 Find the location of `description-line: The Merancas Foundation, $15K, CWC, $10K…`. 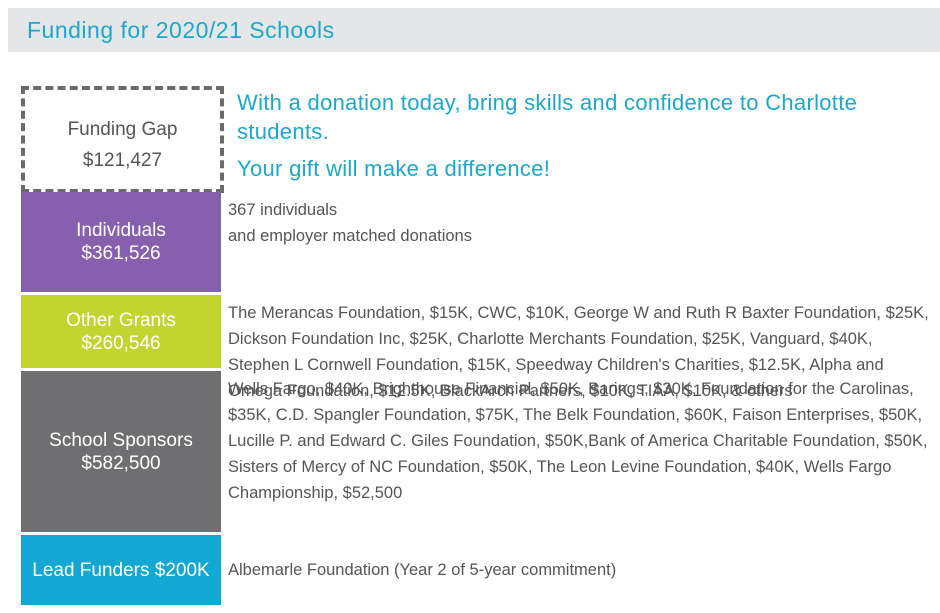

description-line: The Merancas Foundation, $15K, CWC, $10K… is located at coordinates (578, 352).